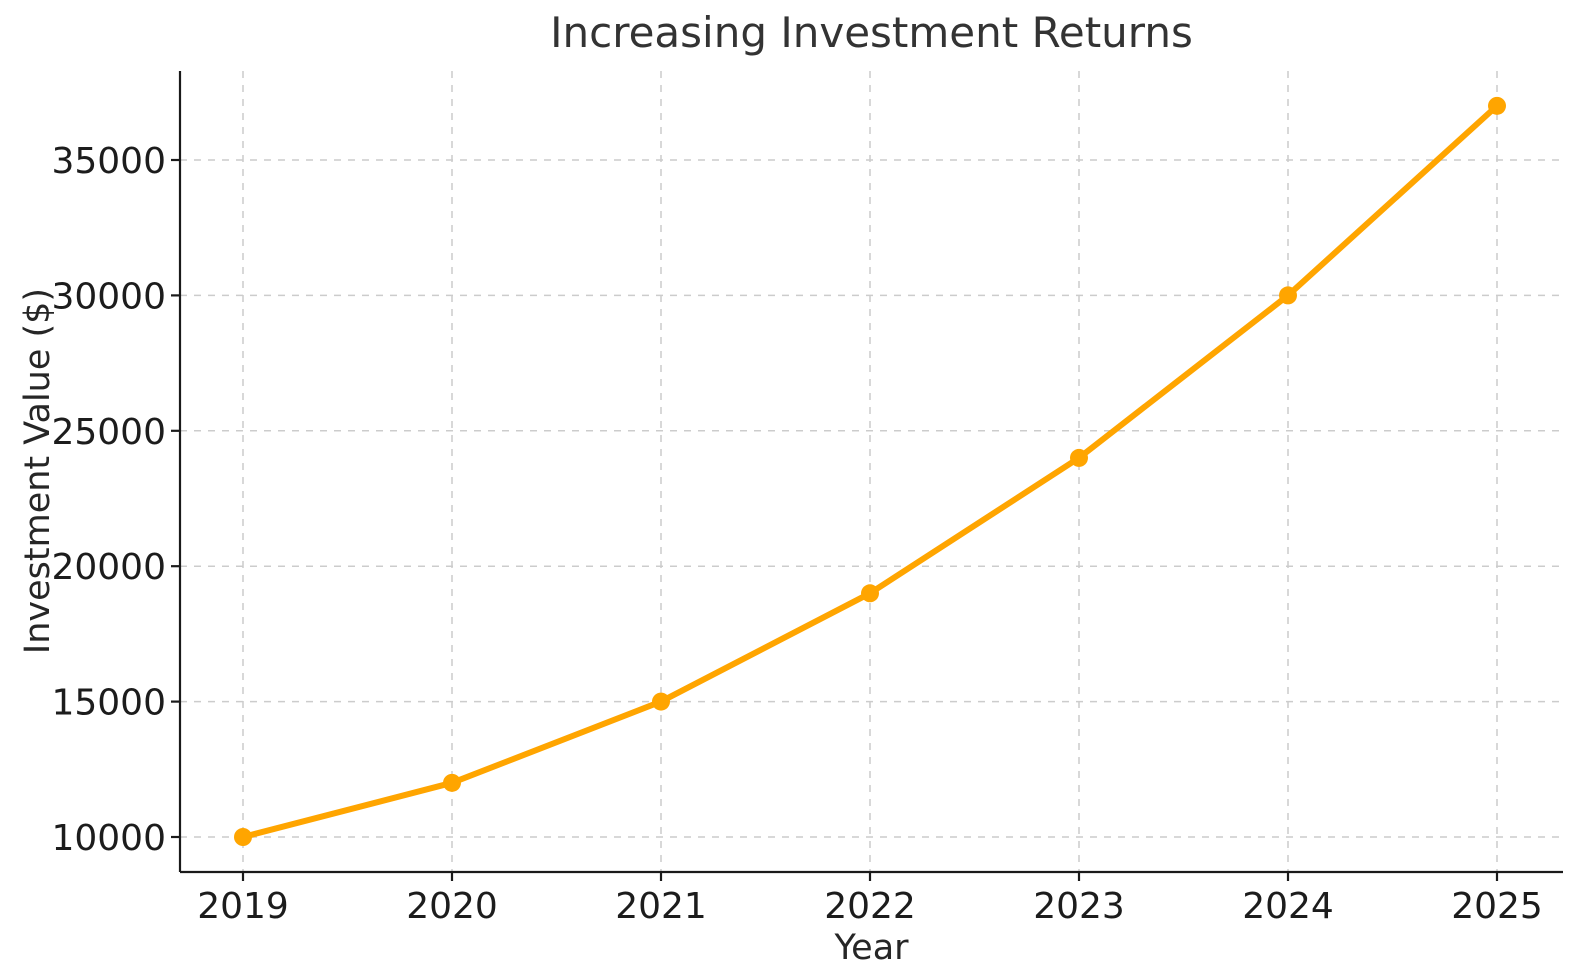 This screenshot has height=980, width=1580. I want to click on x-tick-label: 2019, so click(243, 906).